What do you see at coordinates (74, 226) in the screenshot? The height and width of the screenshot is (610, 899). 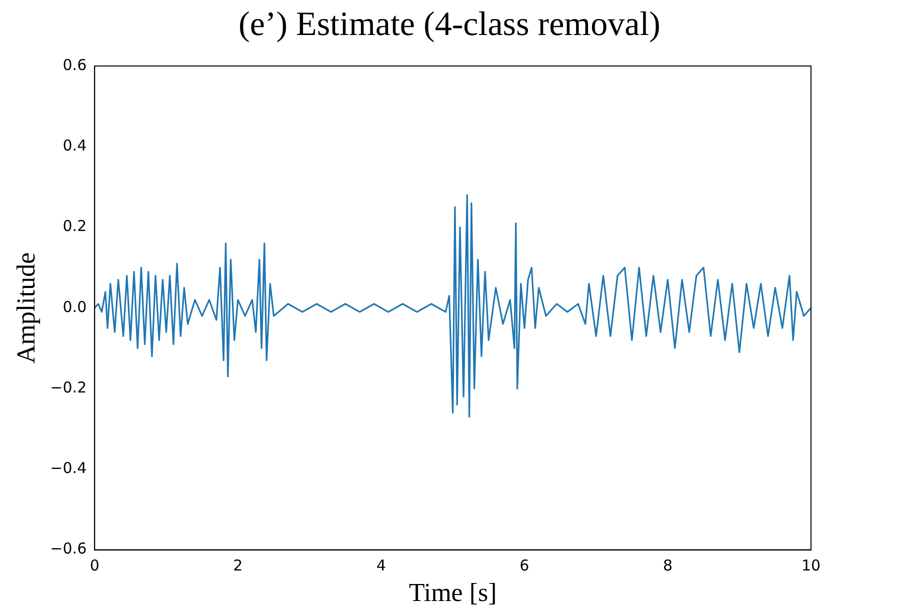 I see `y-tick-label: 0.2` at bounding box center [74, 226].